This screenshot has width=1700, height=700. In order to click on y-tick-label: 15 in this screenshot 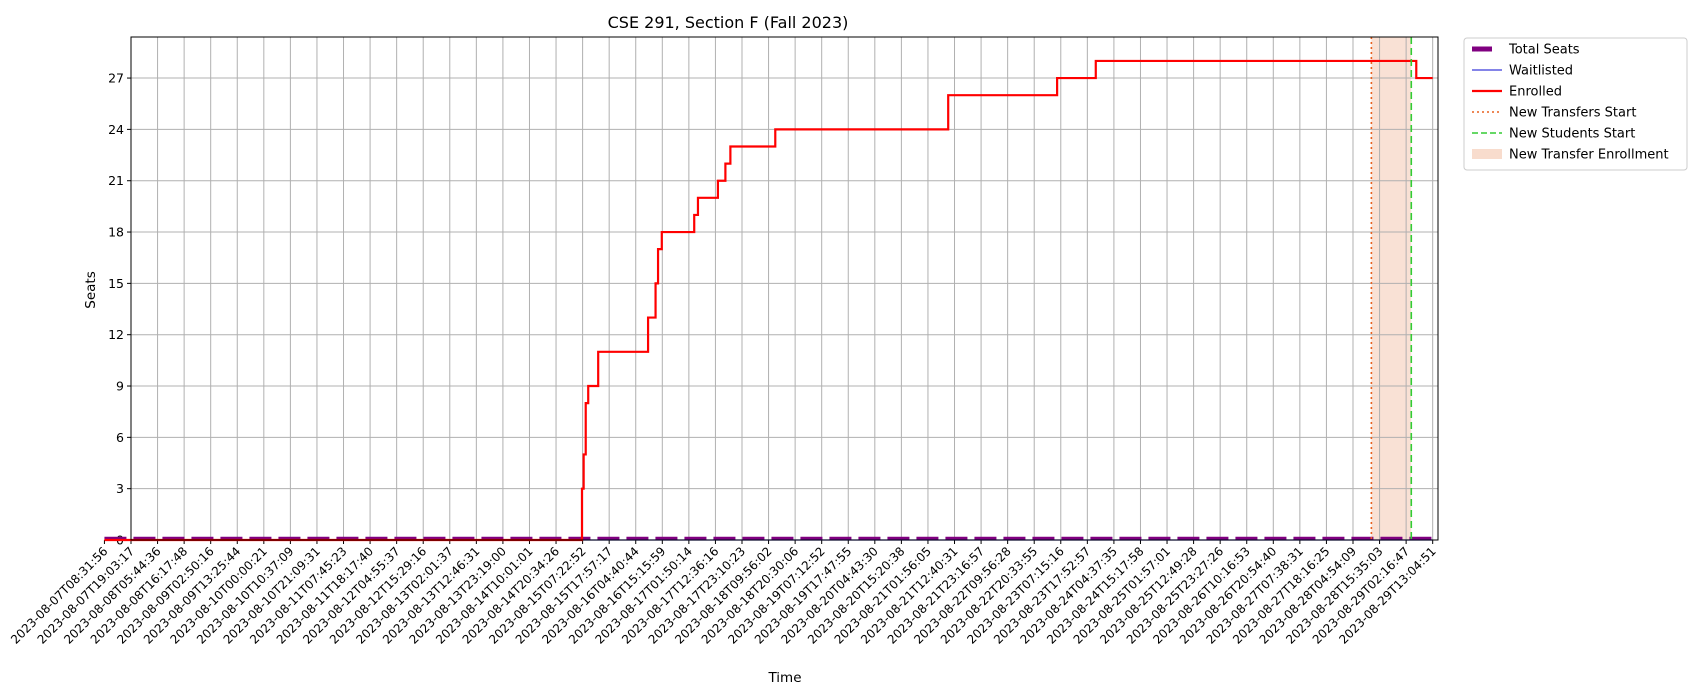, I will do `click(116, 283)`.